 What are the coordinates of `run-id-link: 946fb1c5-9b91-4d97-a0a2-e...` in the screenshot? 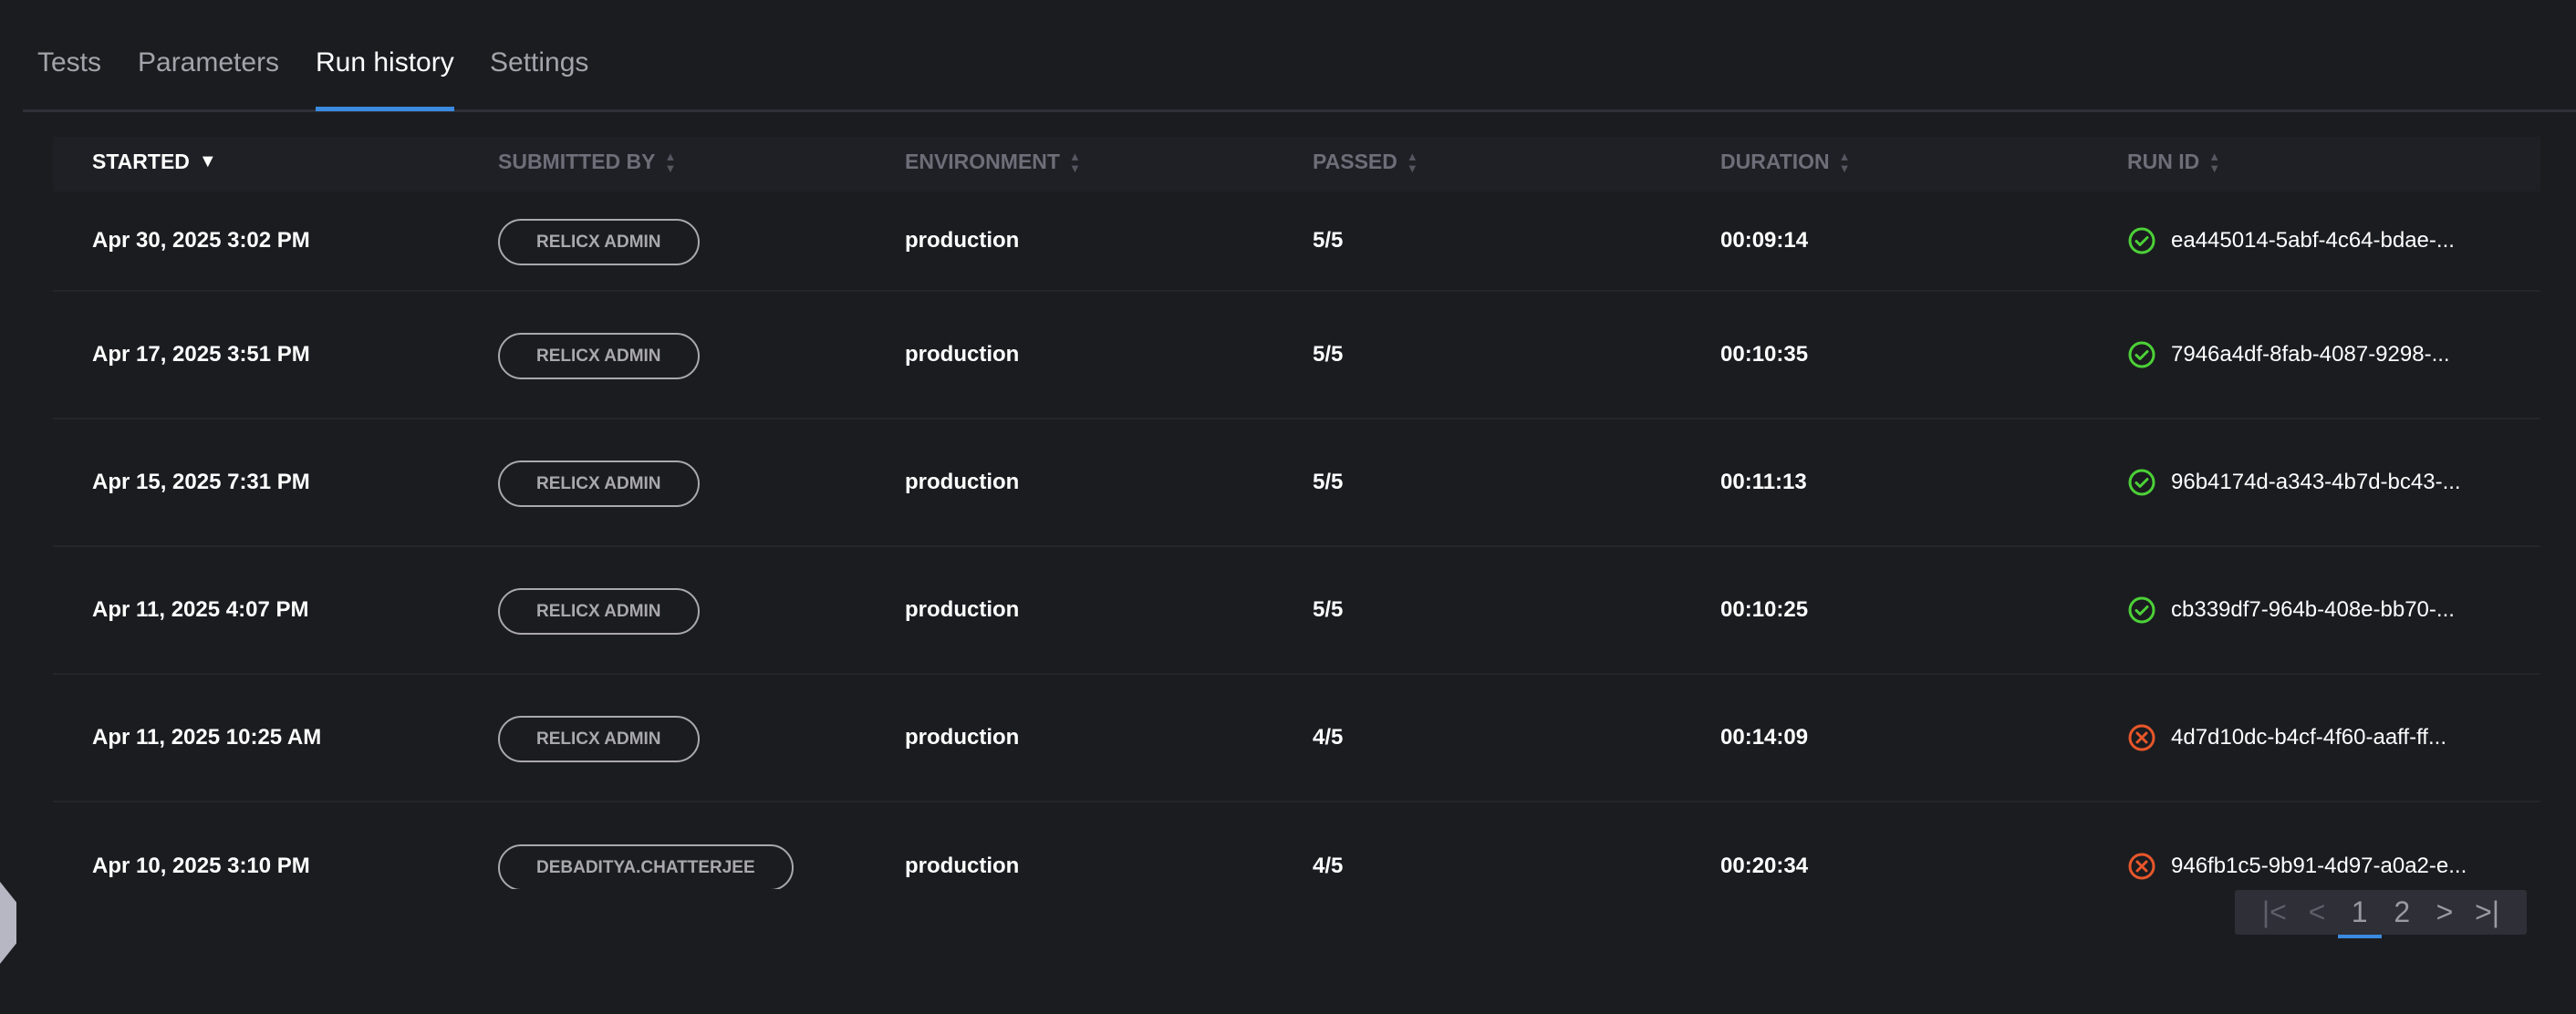 It's located at (2319, 866).